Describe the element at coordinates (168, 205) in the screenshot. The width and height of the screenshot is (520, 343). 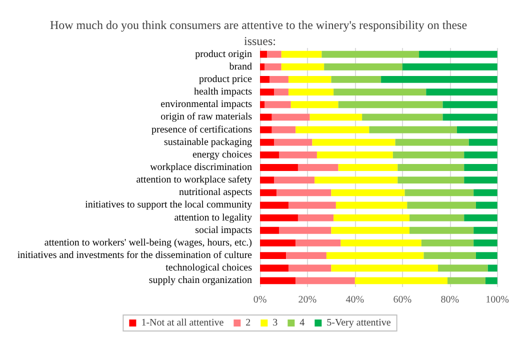
I see `y-tick-label: initiatives to support the local community` at that location.